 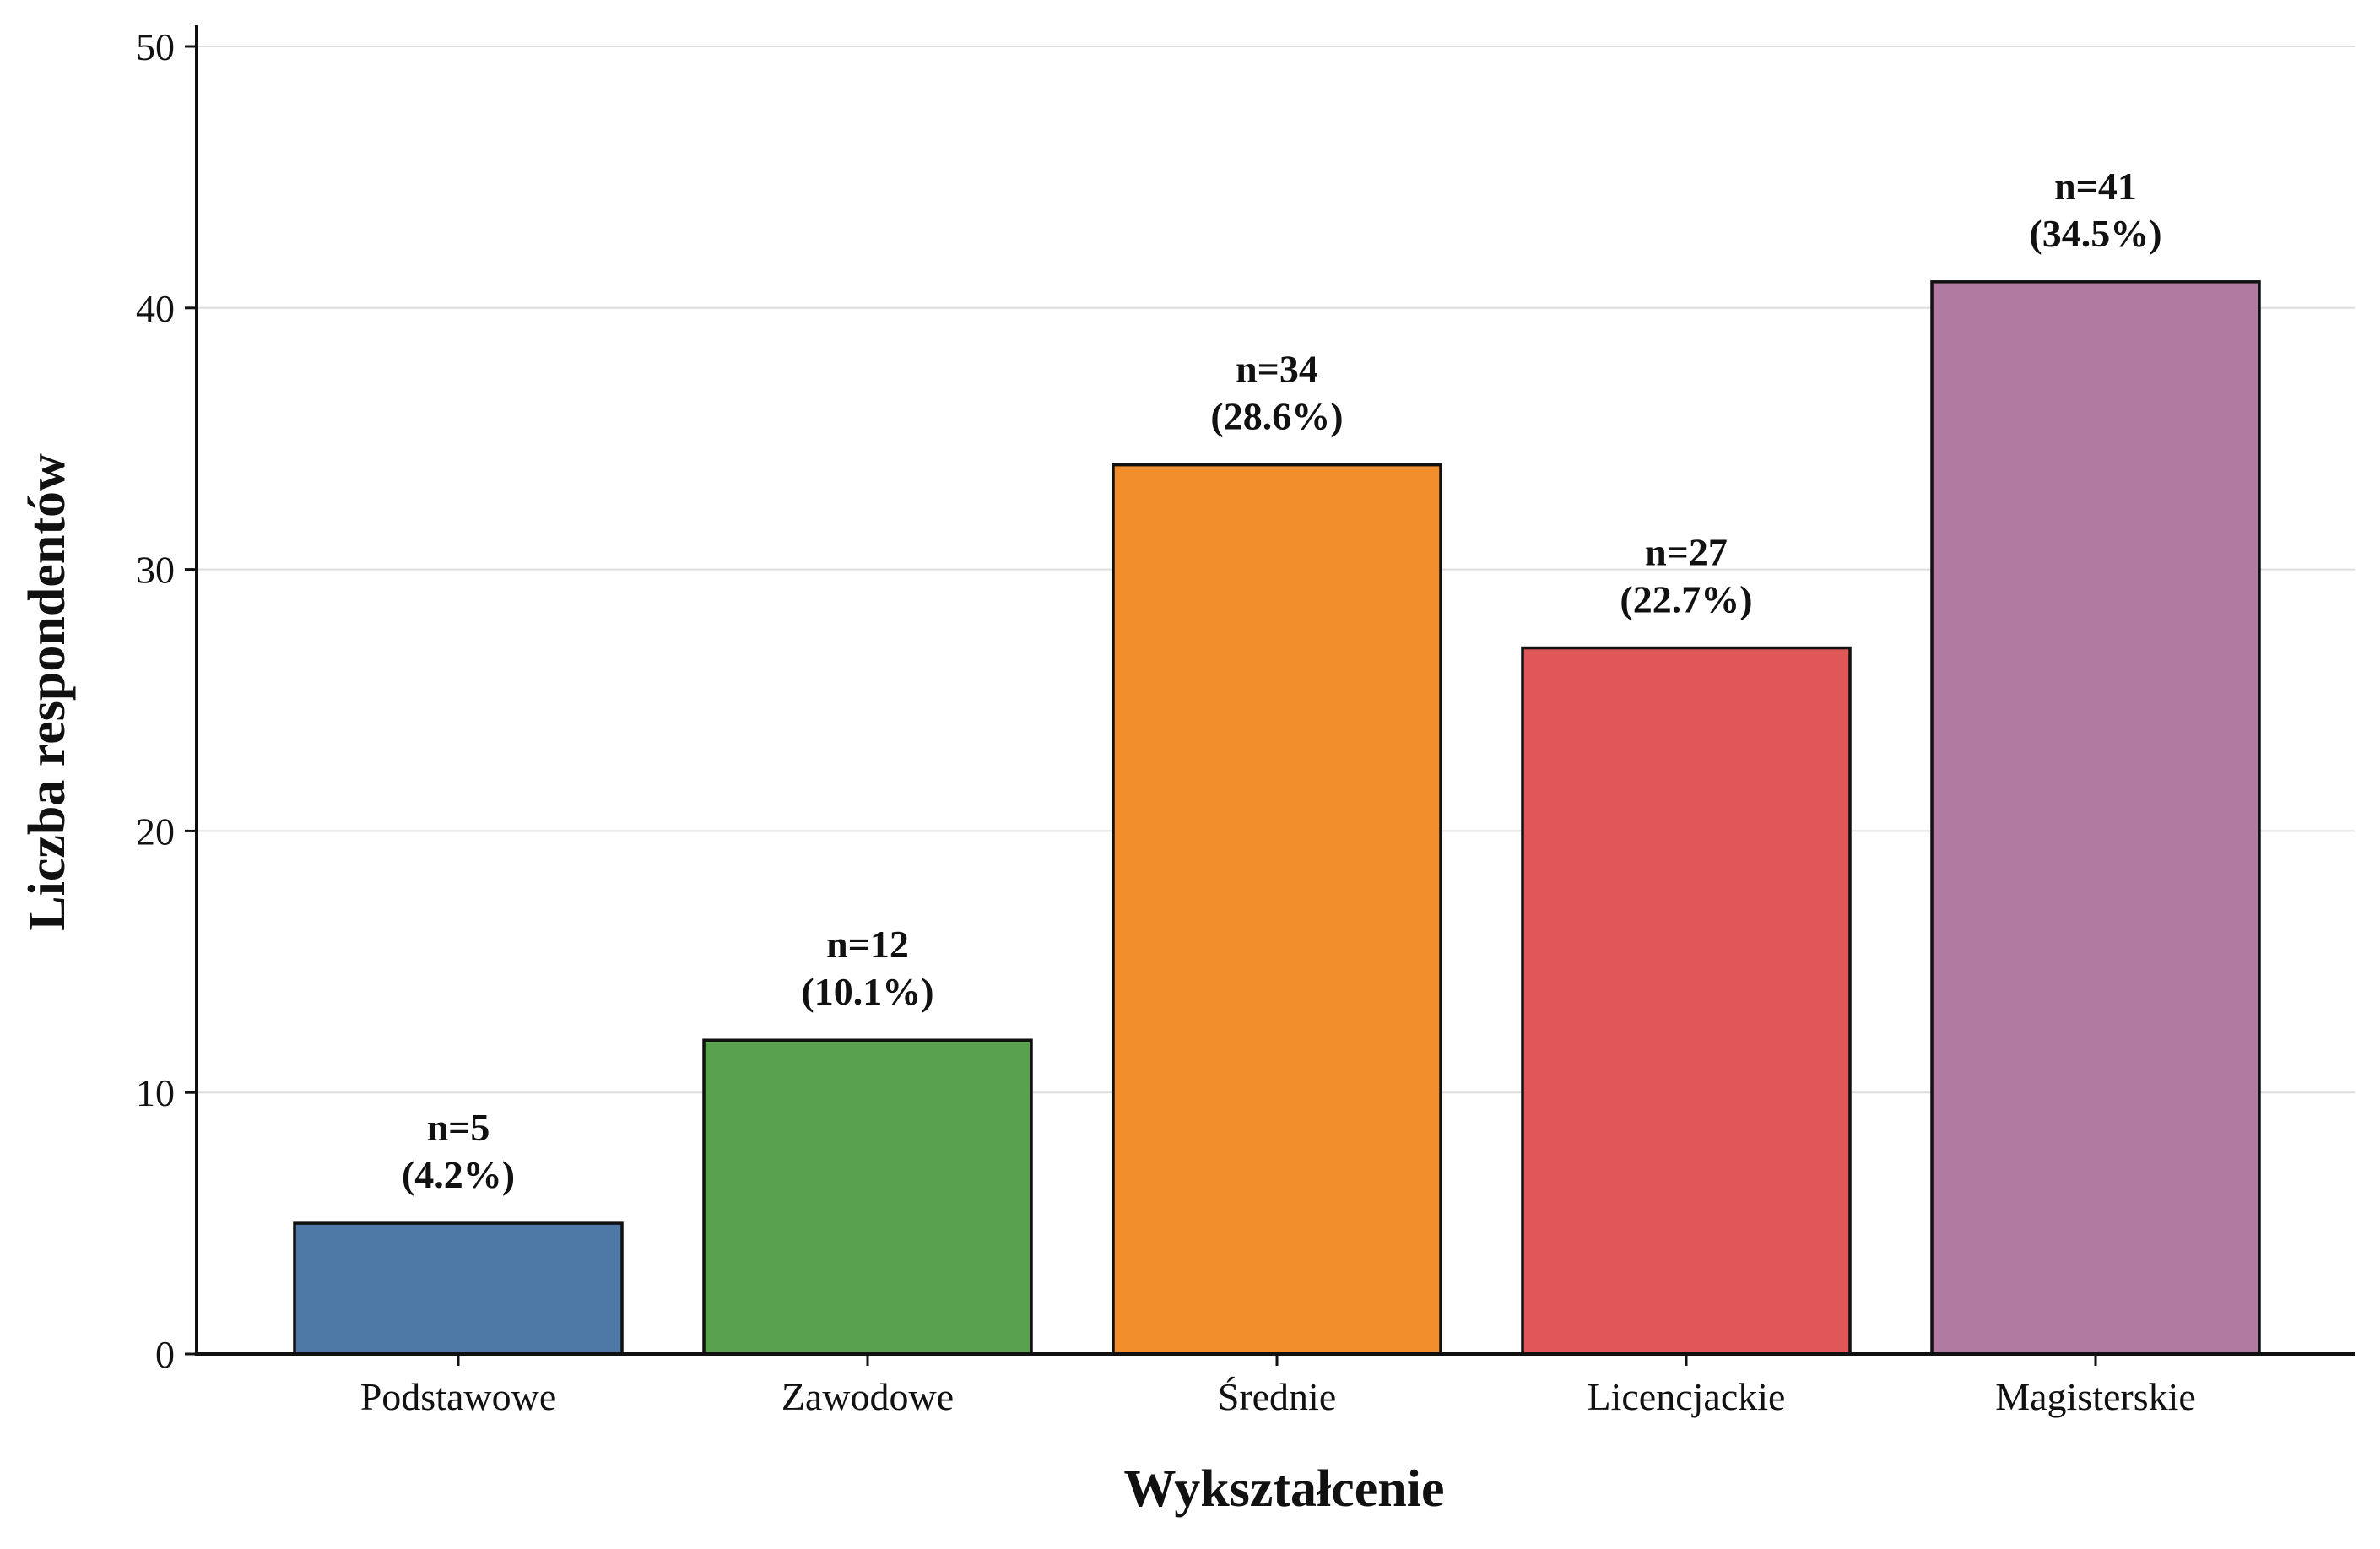 What do you see at coordinates (1277, 1396) in the screenshot?
I see `x-tick-label: Średnie` at bounding box center [1277, 1396].